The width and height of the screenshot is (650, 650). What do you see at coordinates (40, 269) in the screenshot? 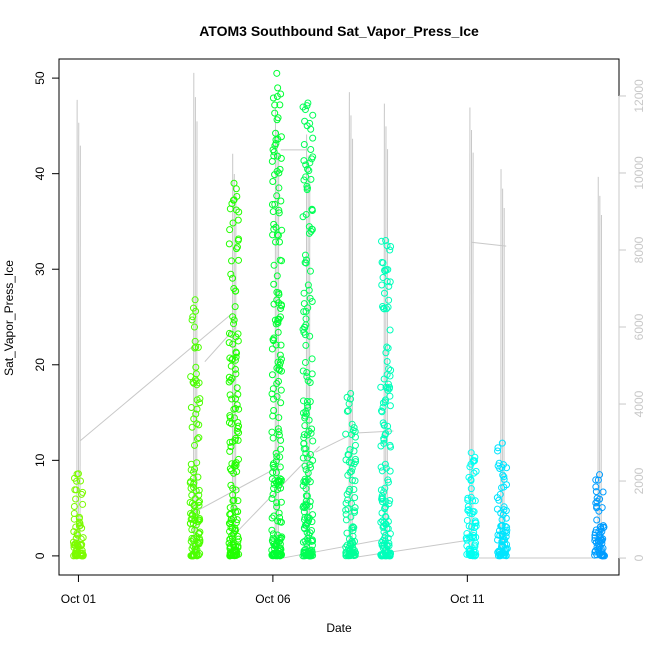
I see `y-tick-label: 30` at bounding box center [40, 269].